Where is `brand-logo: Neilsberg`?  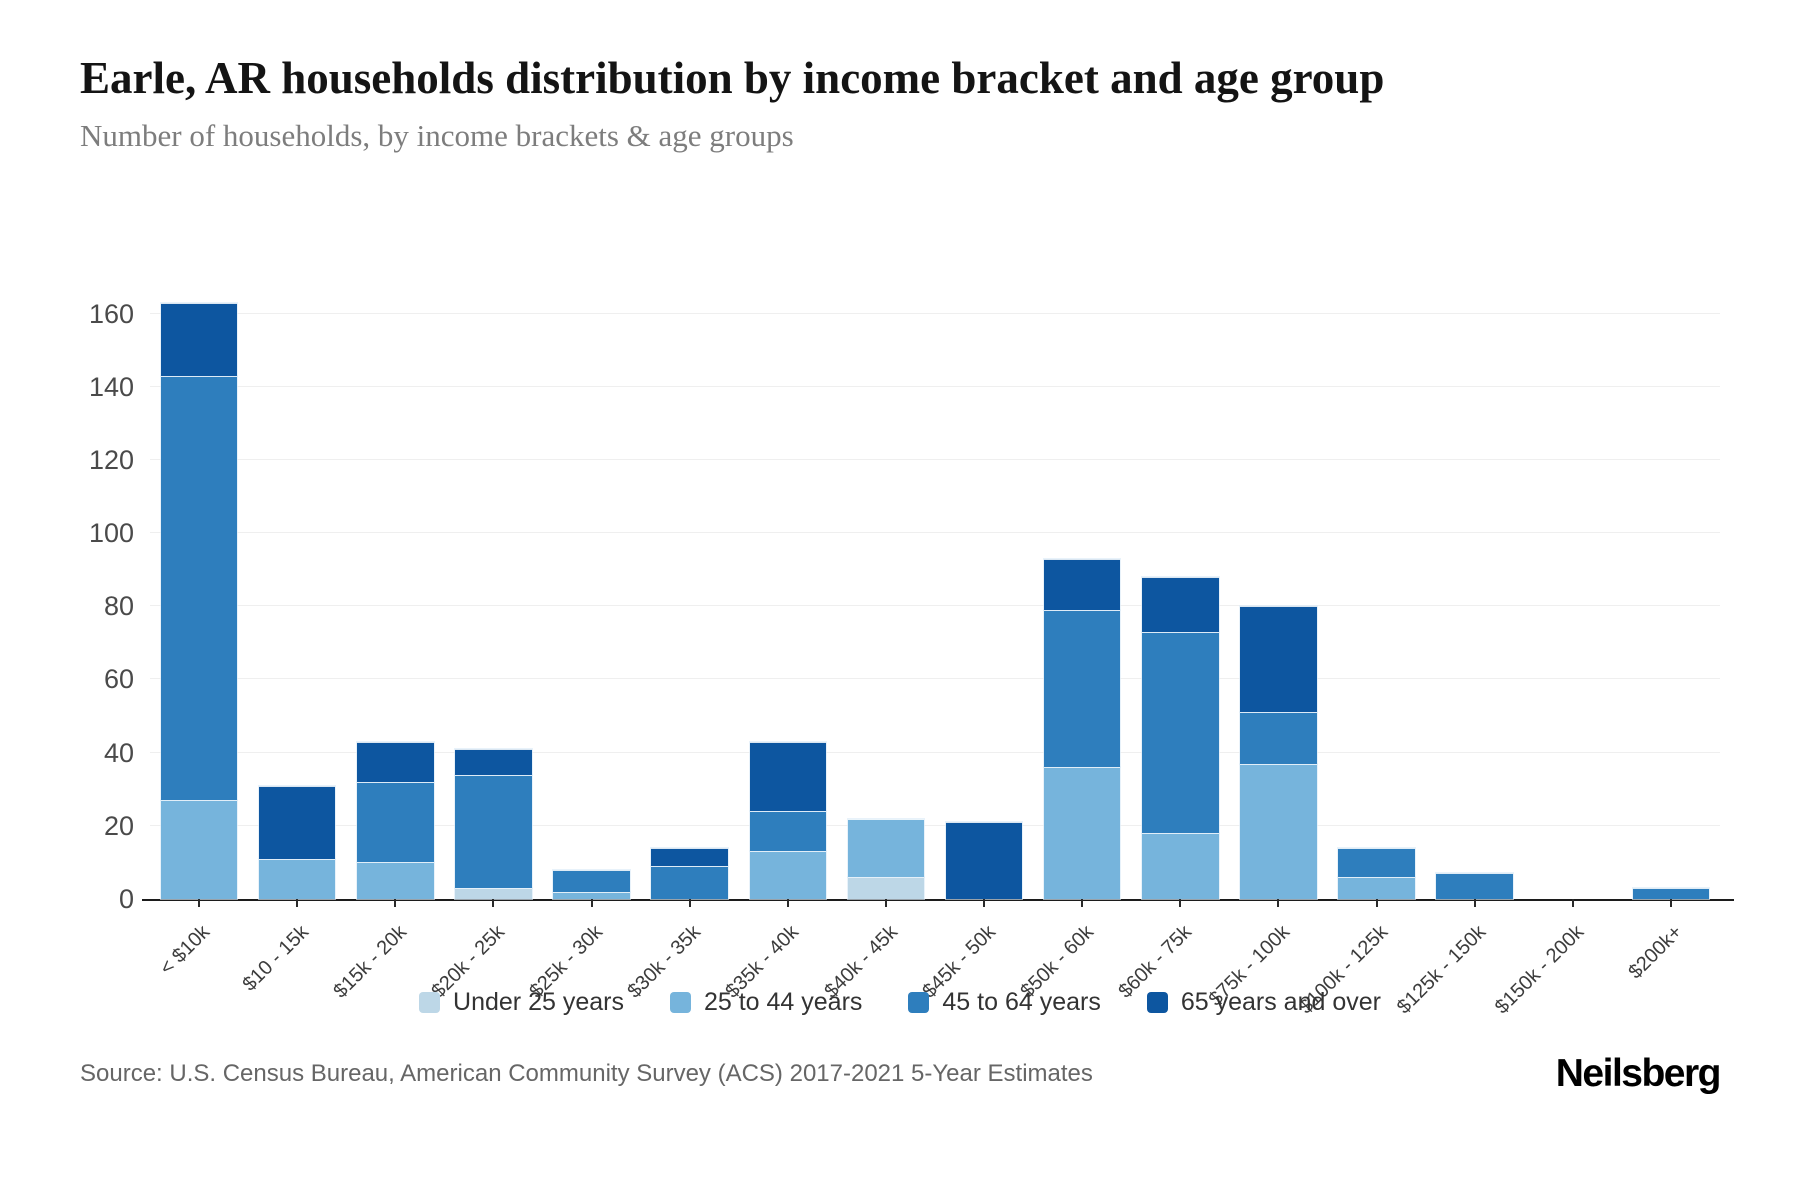
brand-logo: Neilsberg is located at coordinates (1638, 1073).